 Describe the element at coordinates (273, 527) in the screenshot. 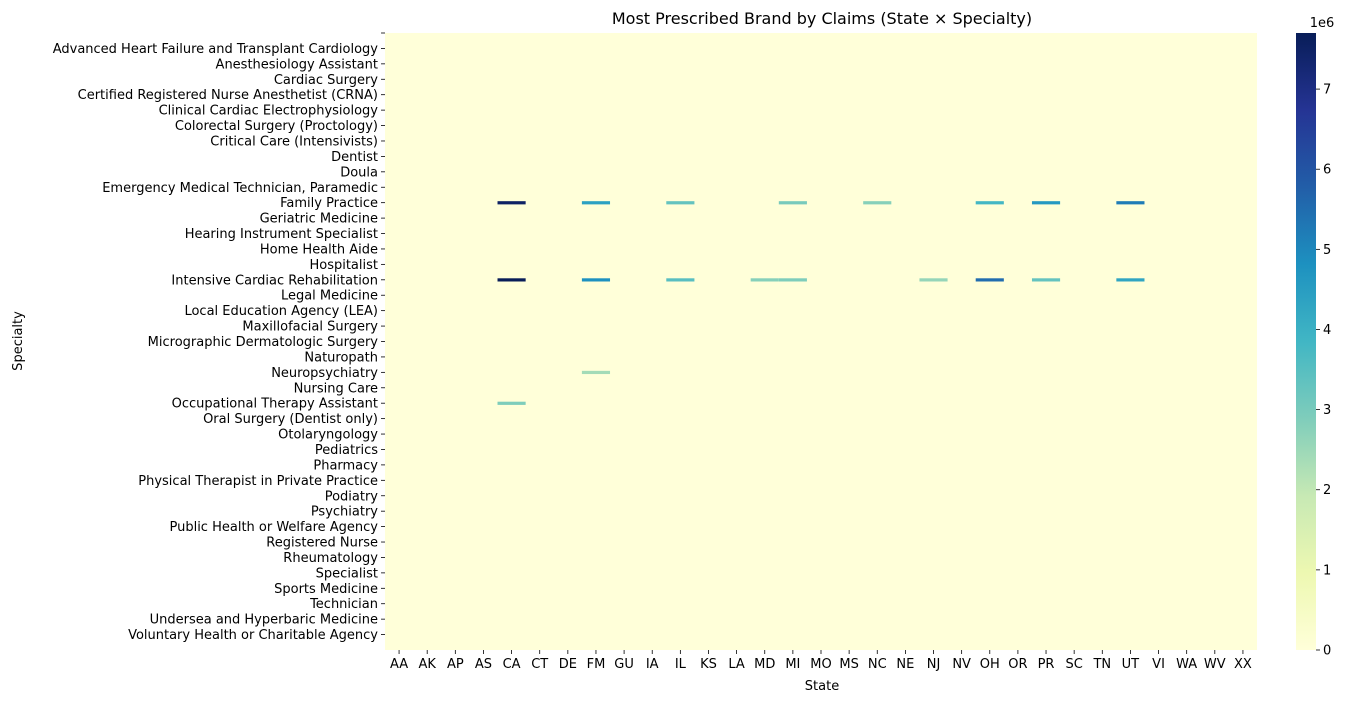

I see `y-tick-label: Public Health or Welfare Agency` at that location.